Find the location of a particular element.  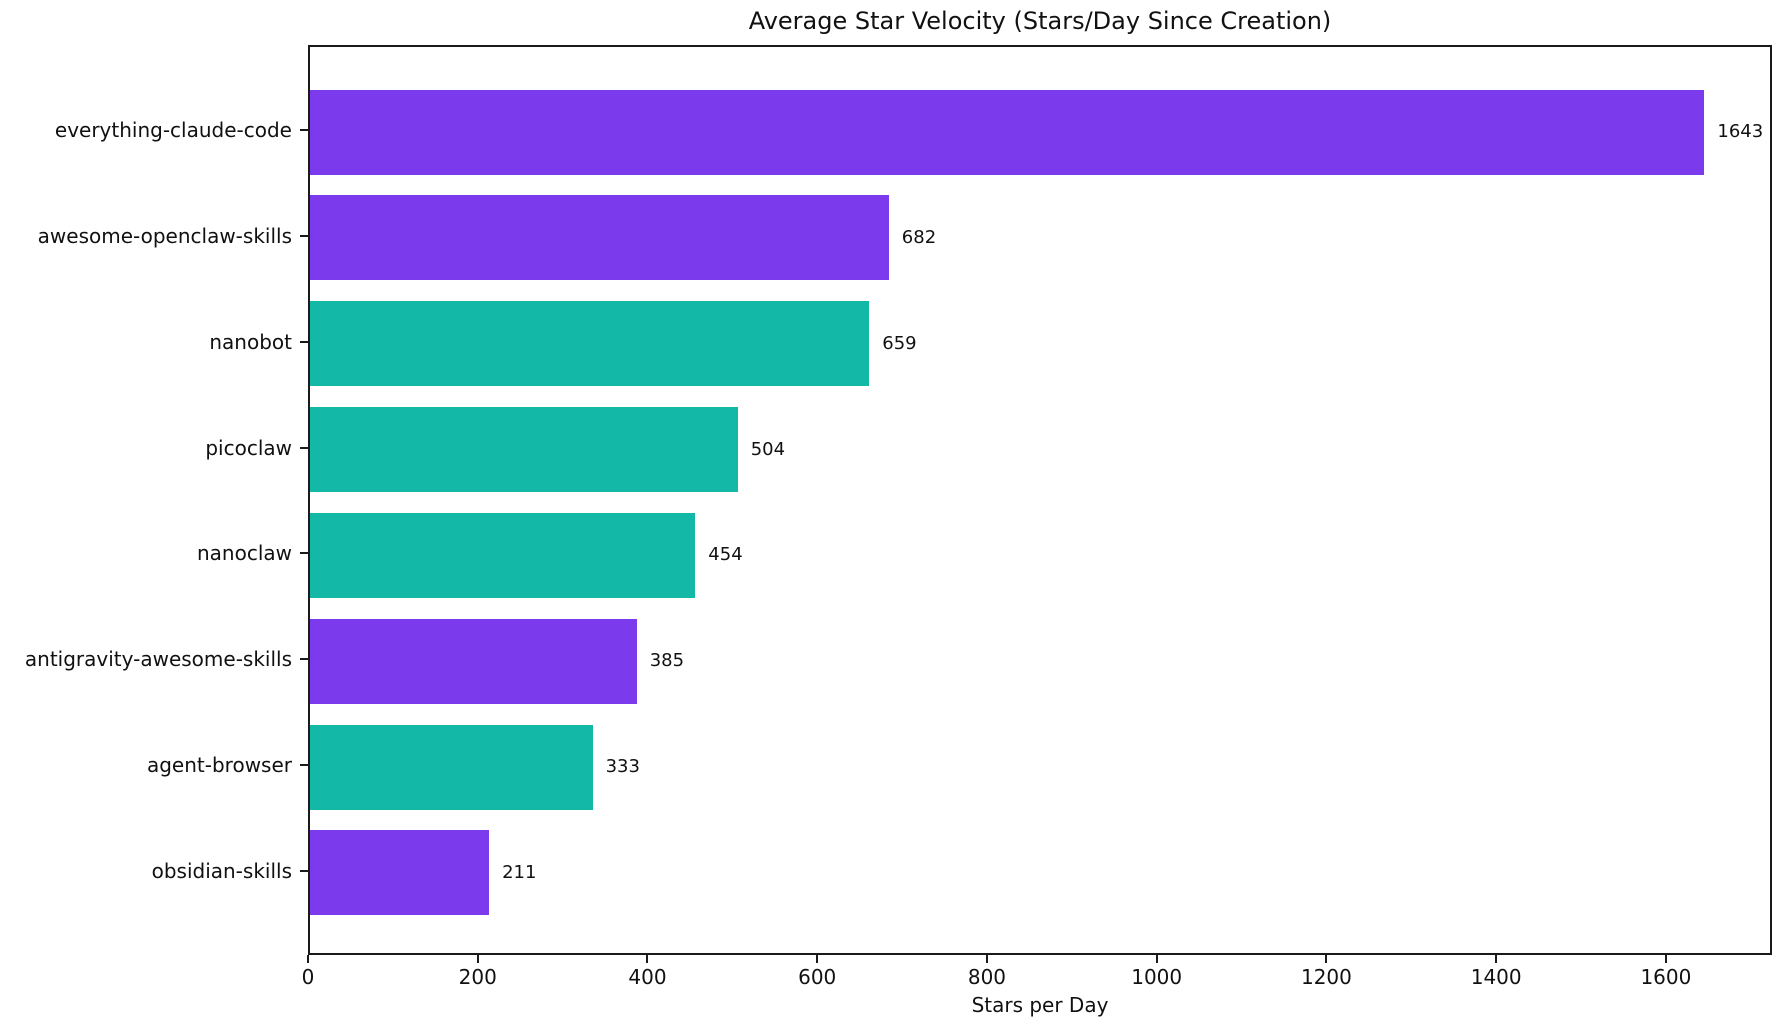

y-tick-label: nanoclaw is located at coordinates (244, 553).